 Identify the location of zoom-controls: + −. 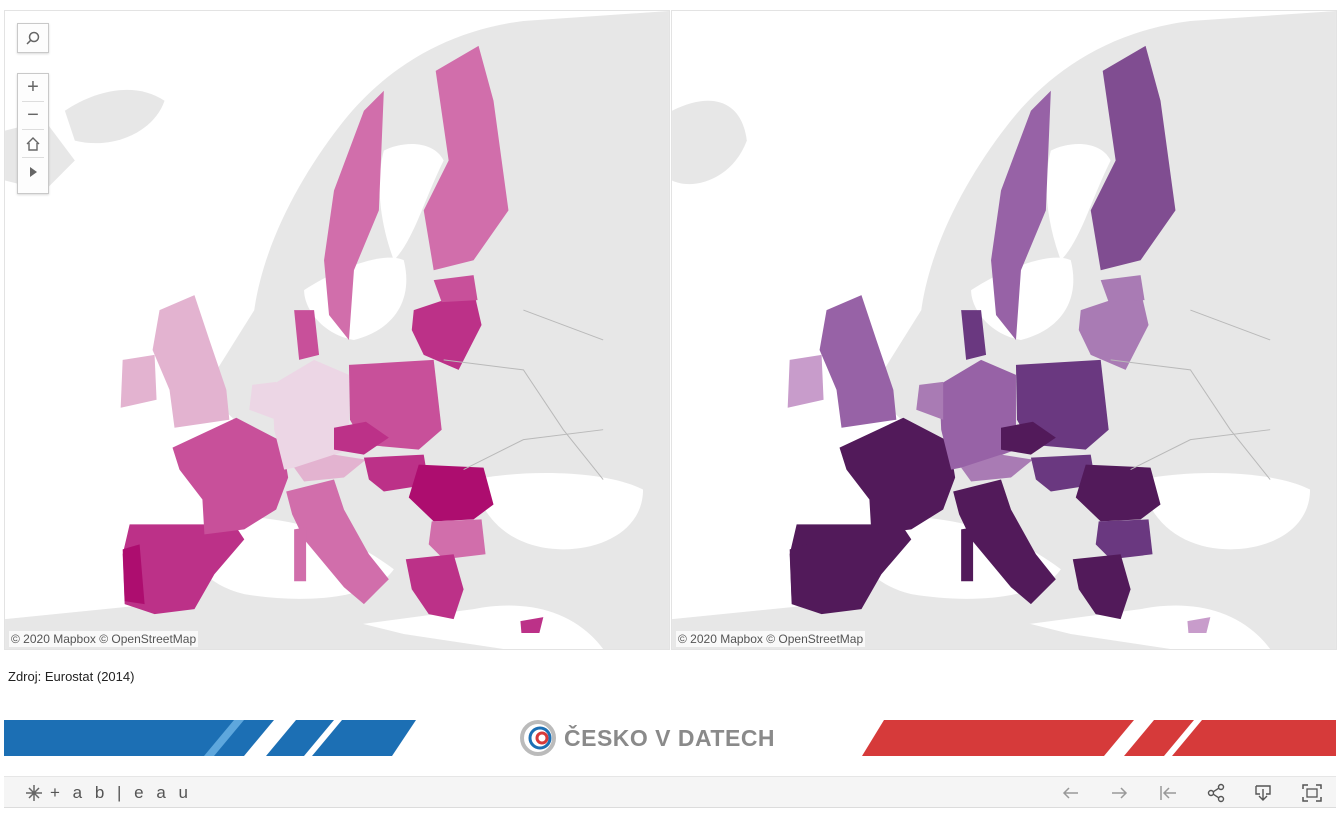
(33, 133).